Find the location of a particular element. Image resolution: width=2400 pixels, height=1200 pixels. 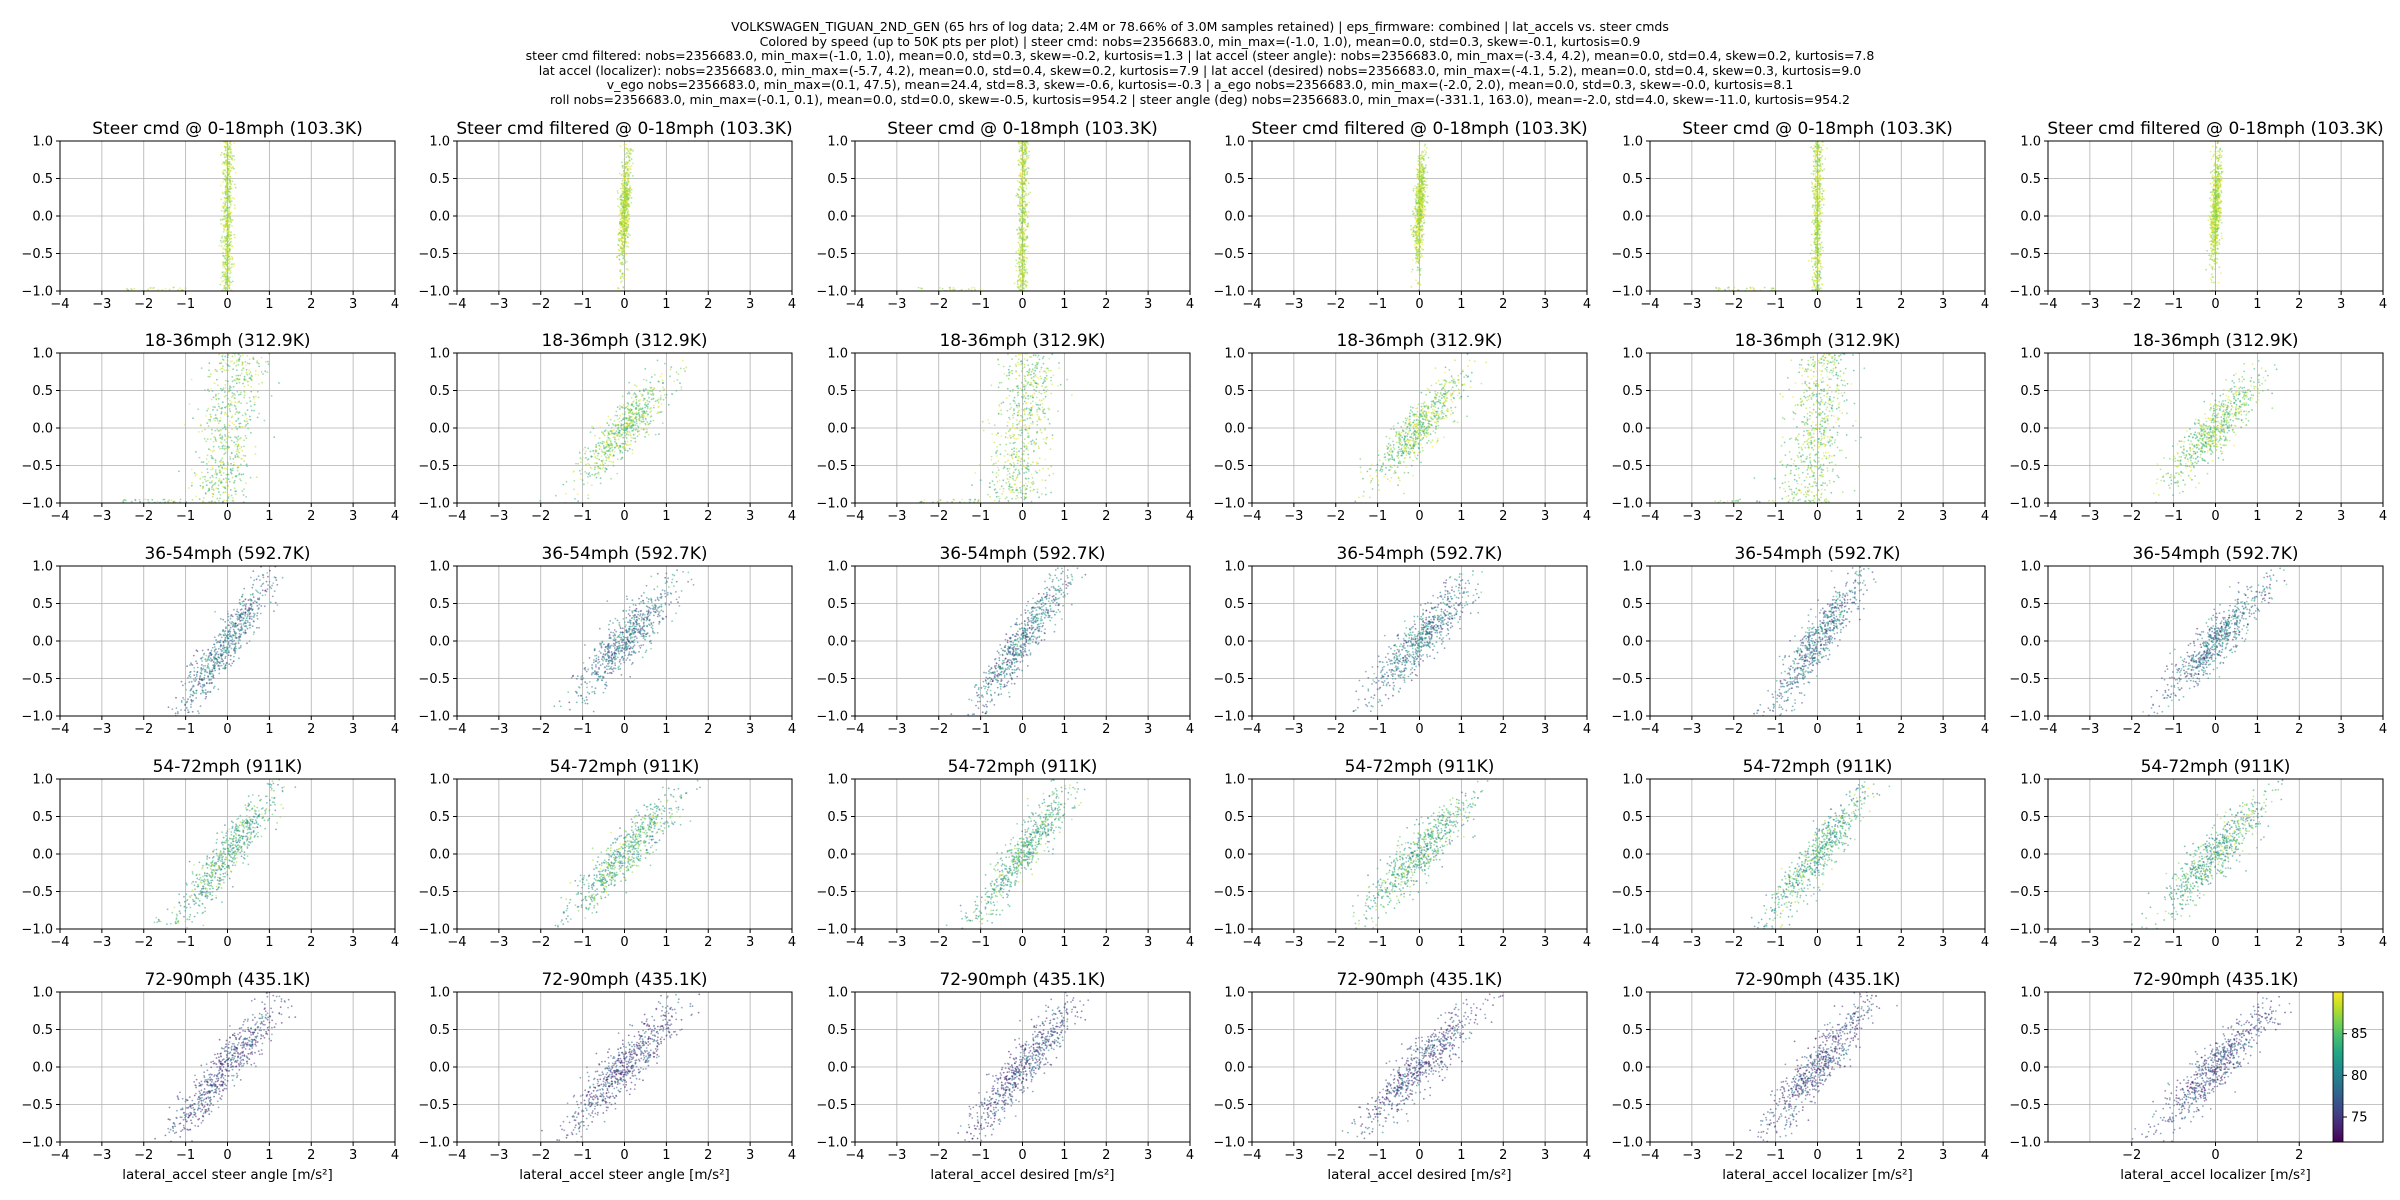

y-tick-label: −1.0 is located at coordinates (1627, 292).